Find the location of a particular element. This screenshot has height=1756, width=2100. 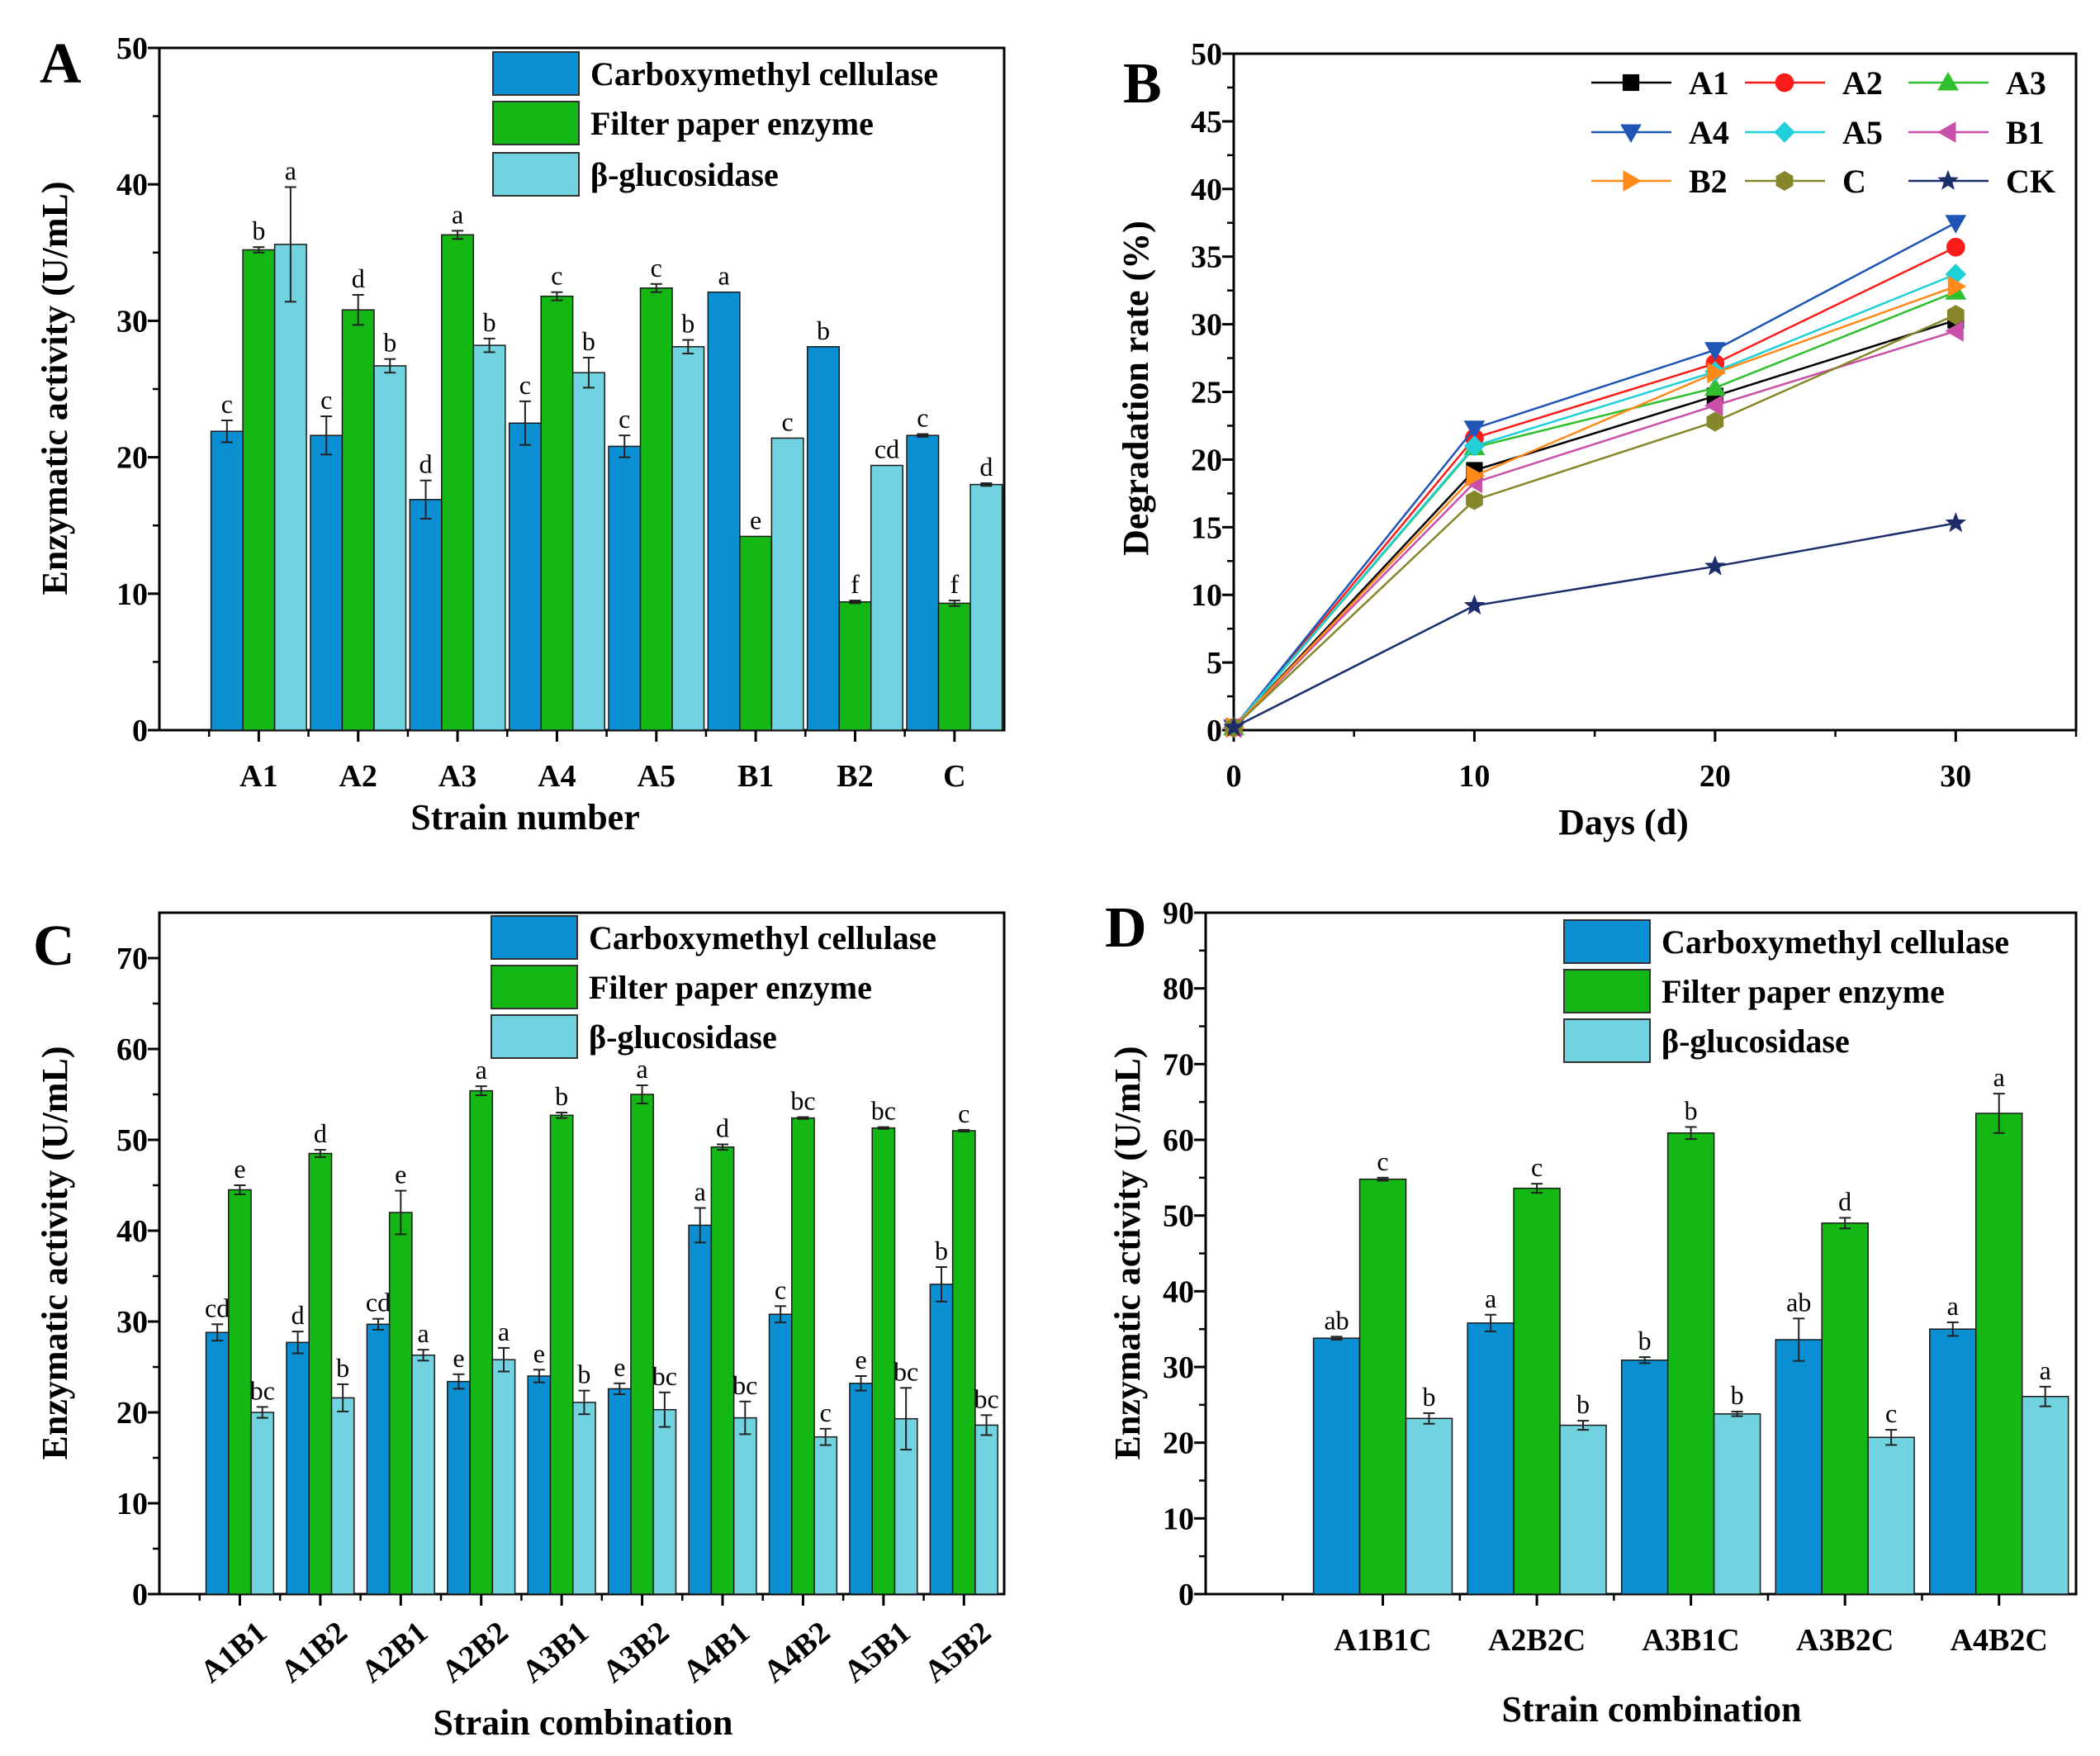

legend-label: A3 is located at coordinates (2026, 83).